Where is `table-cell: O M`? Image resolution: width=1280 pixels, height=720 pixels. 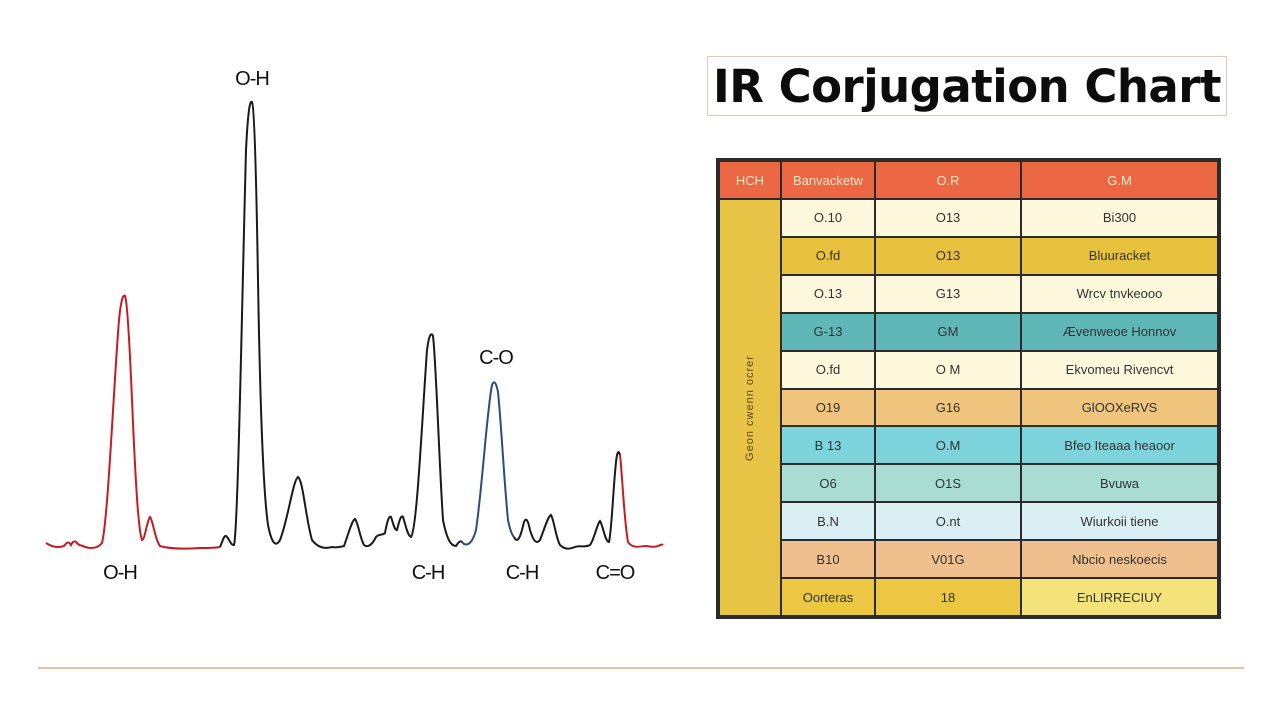 table-cell: O M is located at coordinates (948, 369).